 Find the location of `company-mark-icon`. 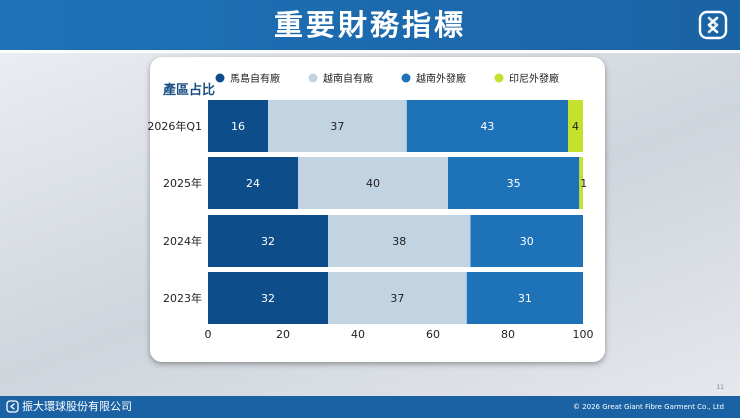

company-mark-icon is located at coordinates (12, 406).